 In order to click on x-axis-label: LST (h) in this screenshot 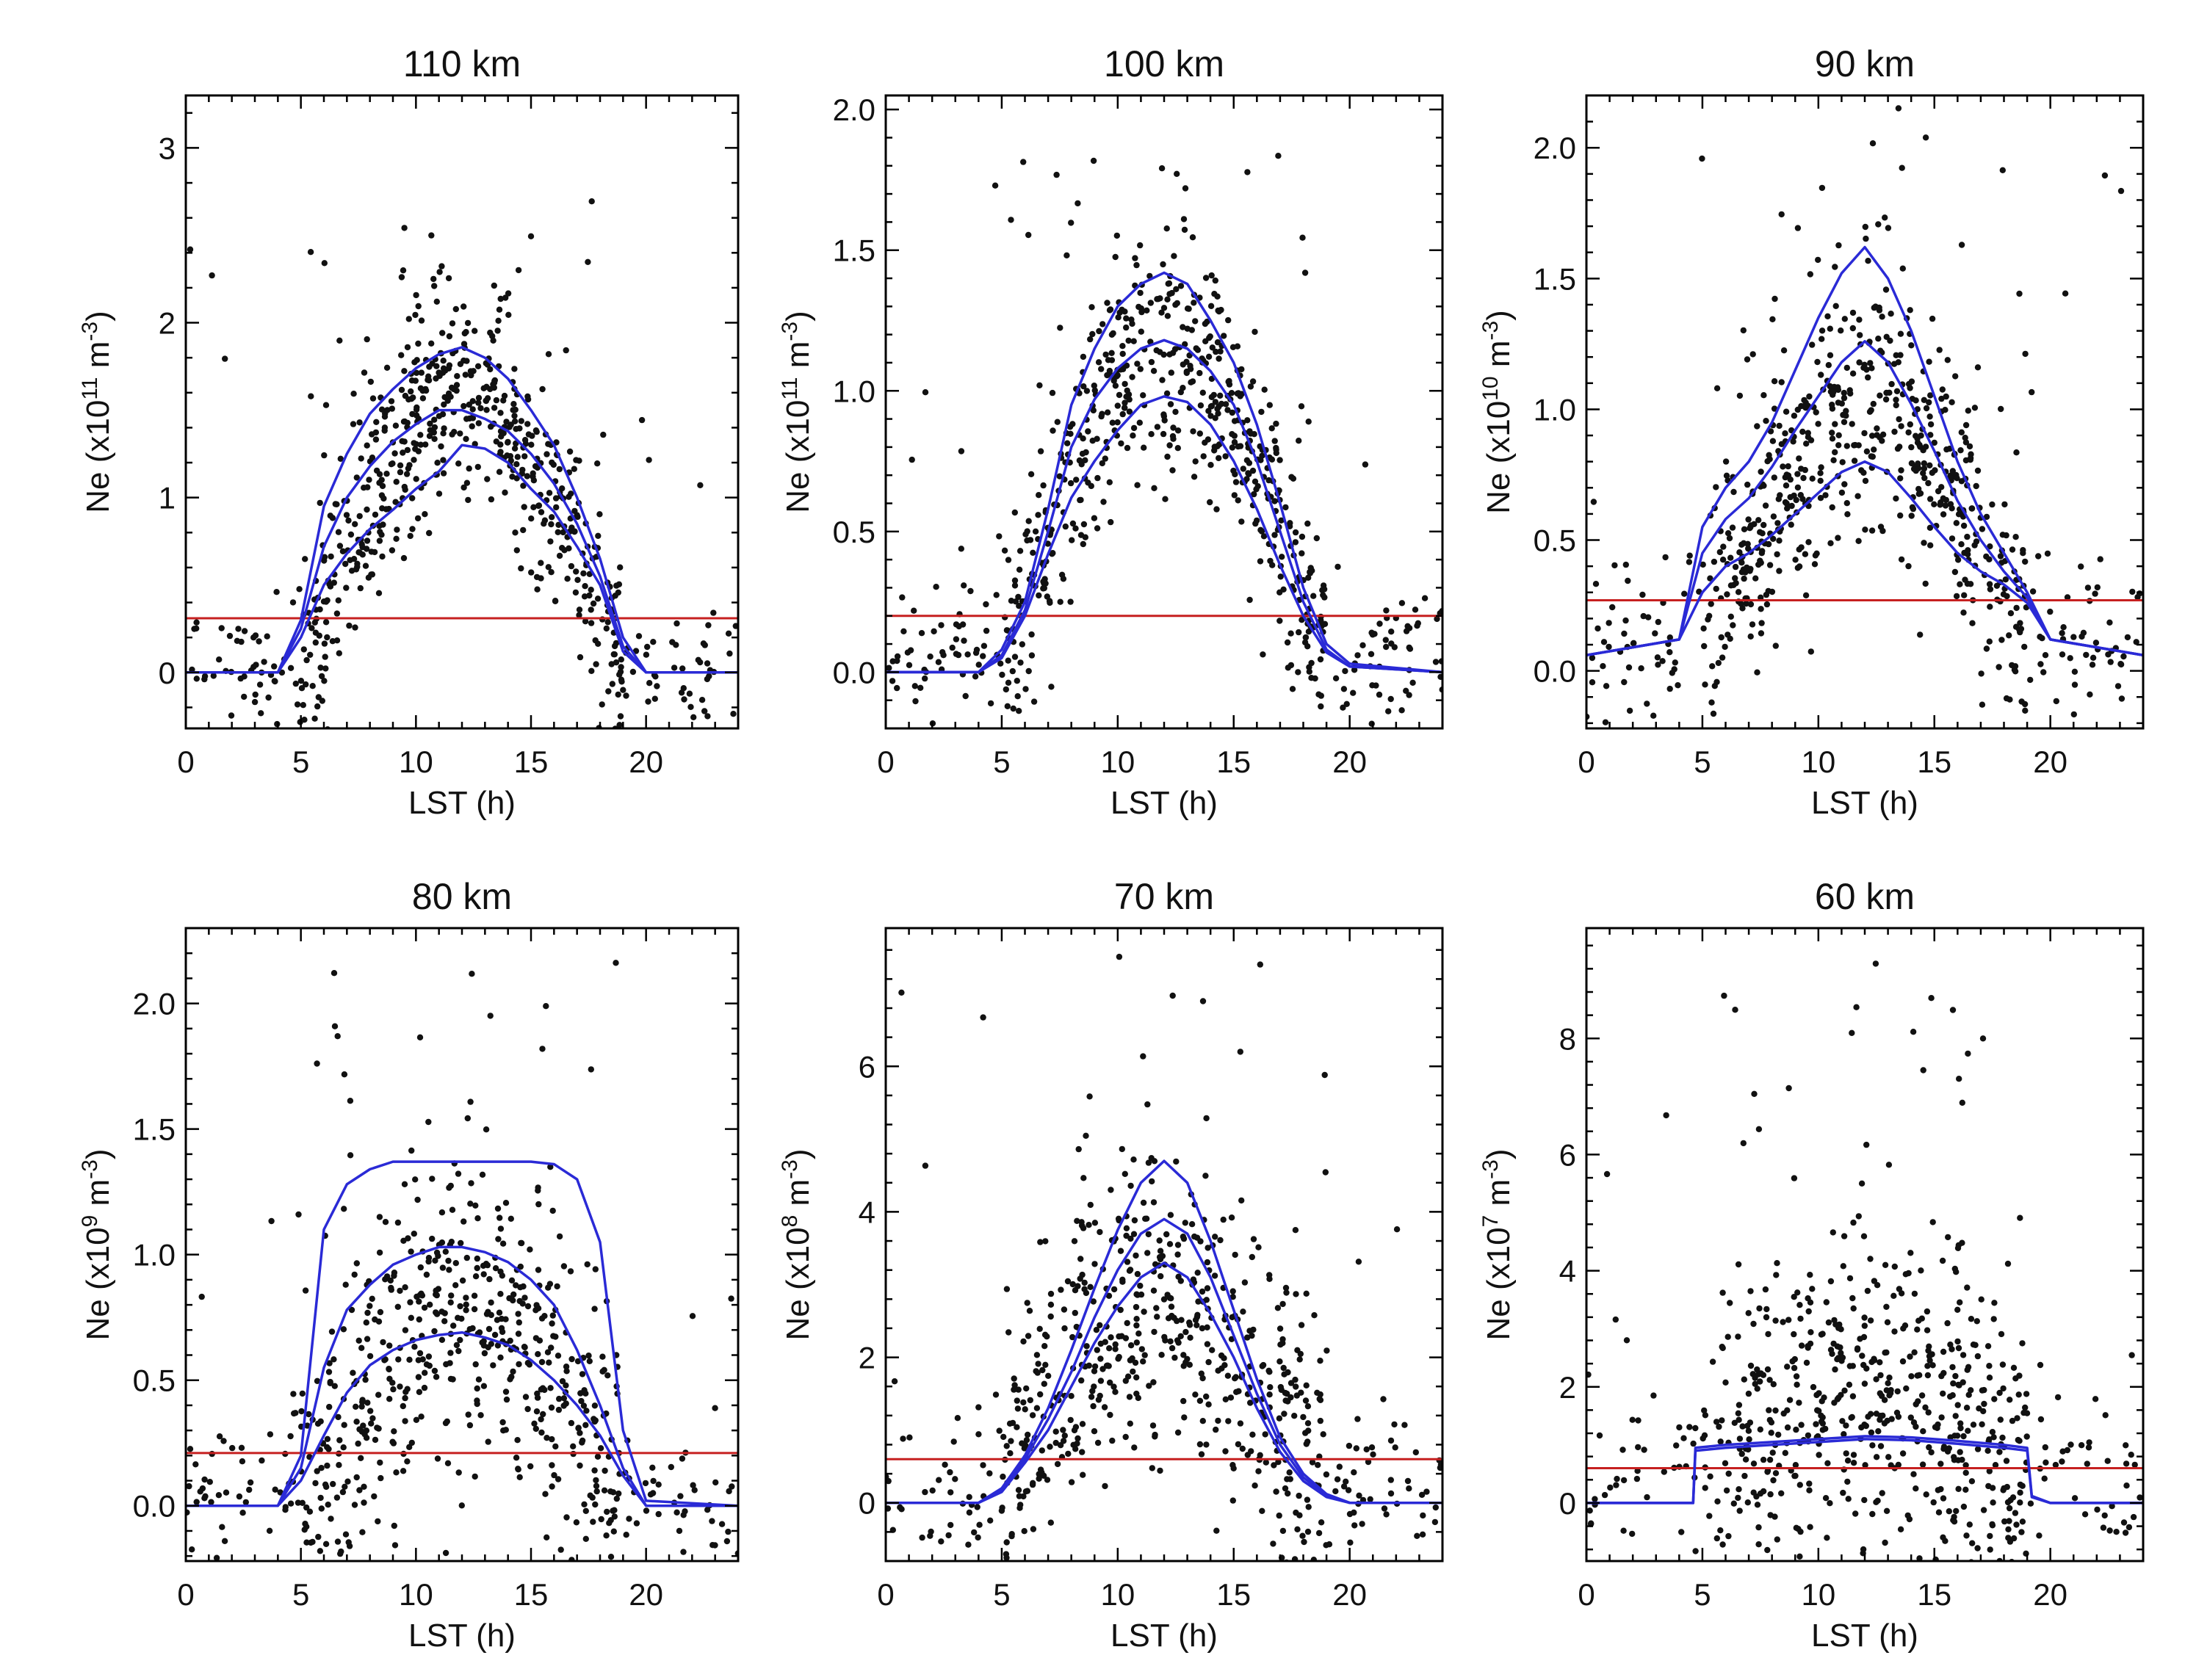, I will do `click(1865, 1636)`.